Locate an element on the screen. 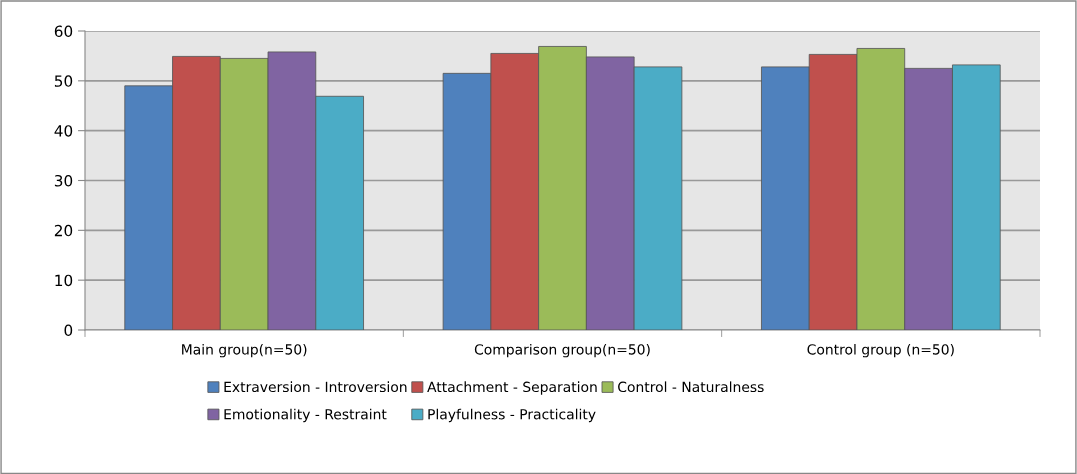 The image size is (1077, 474). legend-label: Control - Naturalness is located at coordinates (691, 387).